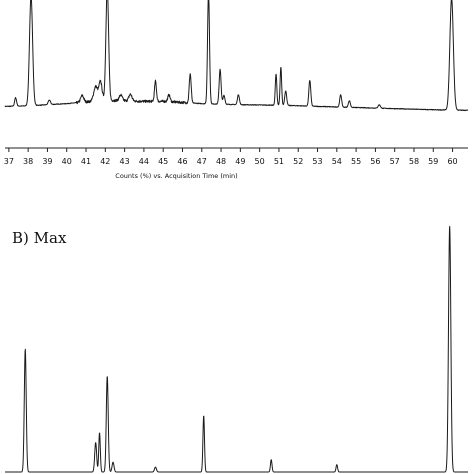  I want to click on panel-a-x-tick-label: 58, so click(414, 161).